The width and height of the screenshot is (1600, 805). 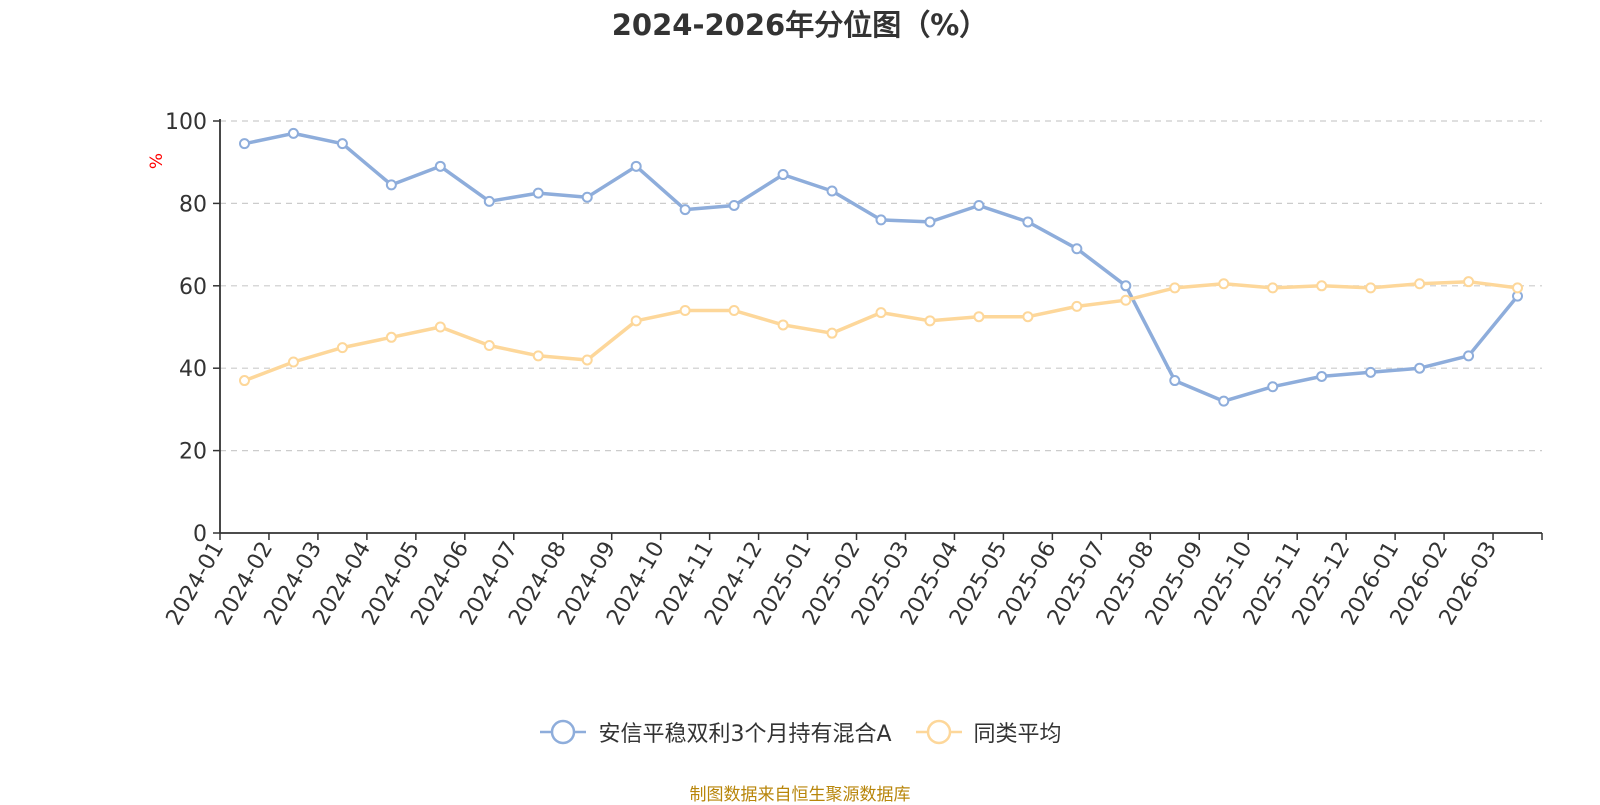 I want to click on y-tick-label: 80, so click(x=193, y=204).